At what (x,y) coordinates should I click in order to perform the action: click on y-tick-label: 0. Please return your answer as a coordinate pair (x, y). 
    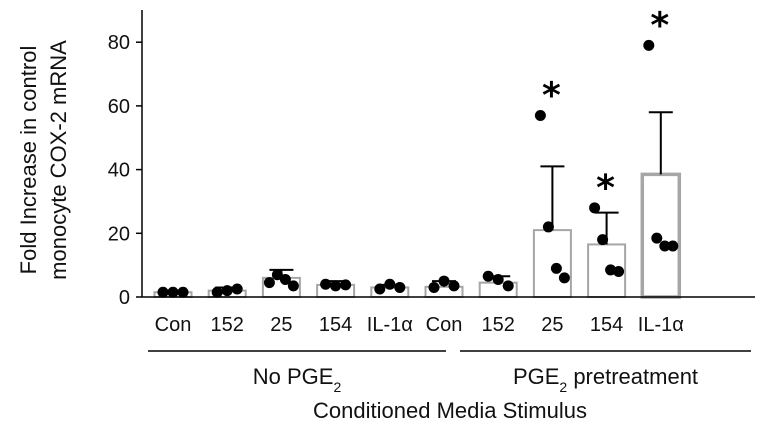
    Looking at the image, I should click on (124, 298).